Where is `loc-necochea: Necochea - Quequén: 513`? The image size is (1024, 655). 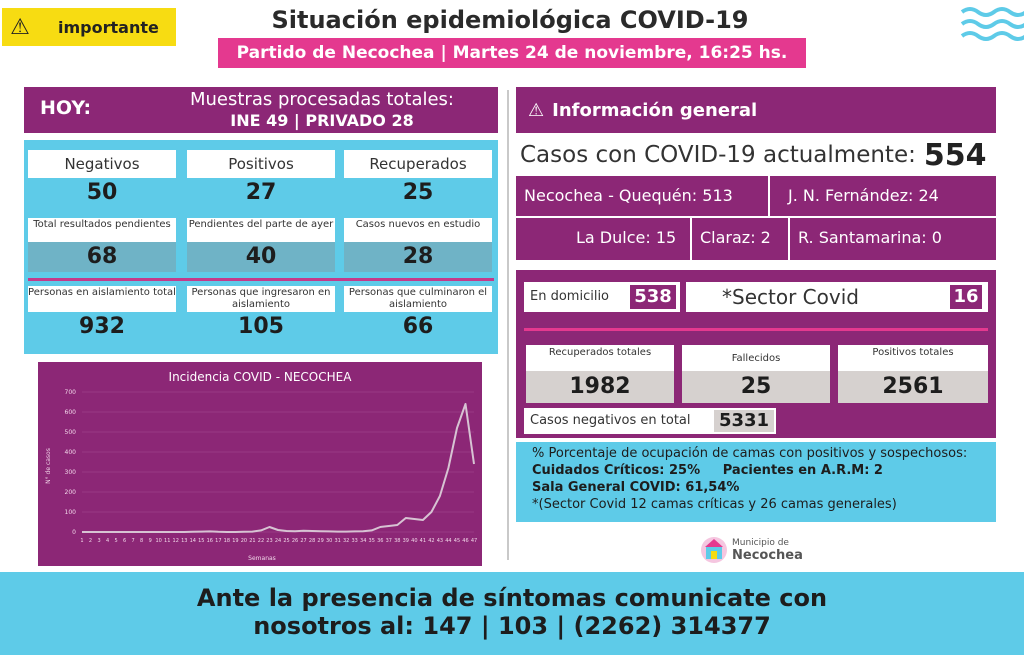 loc-necochea: Necochea - Quequén: 513 is located at coordinates (628, 195).